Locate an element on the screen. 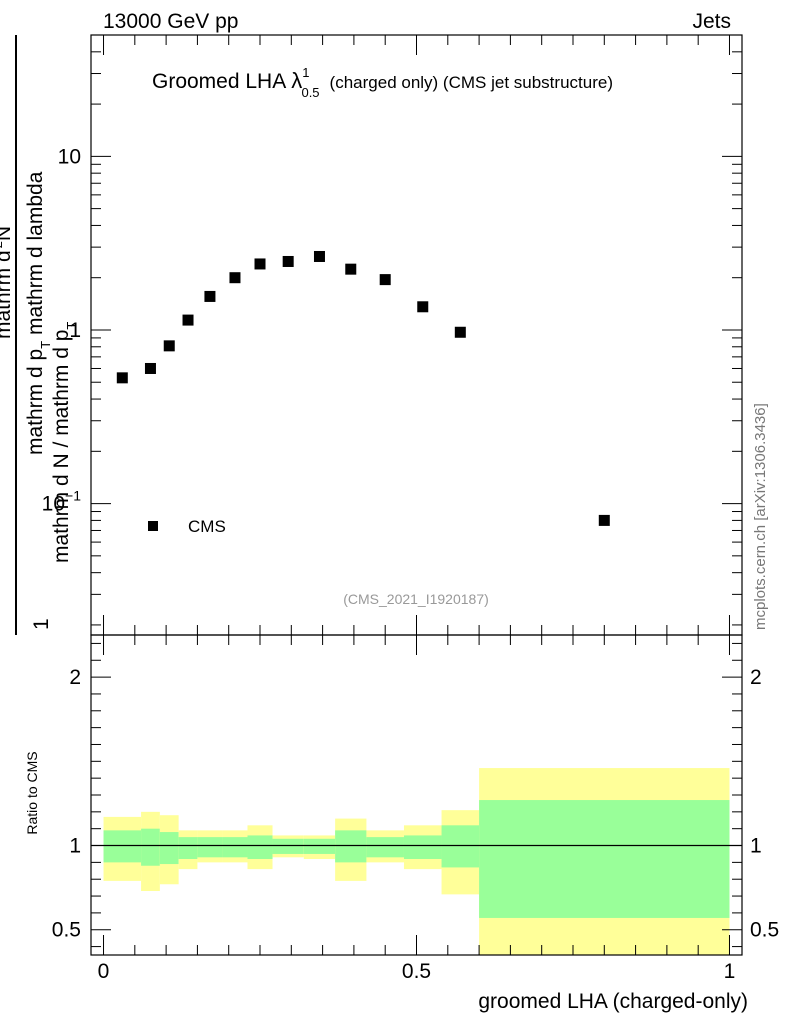 The width and height of the screenshot is (786, 1024). x-tick-label: 0 is located at coordinates (104, 971).